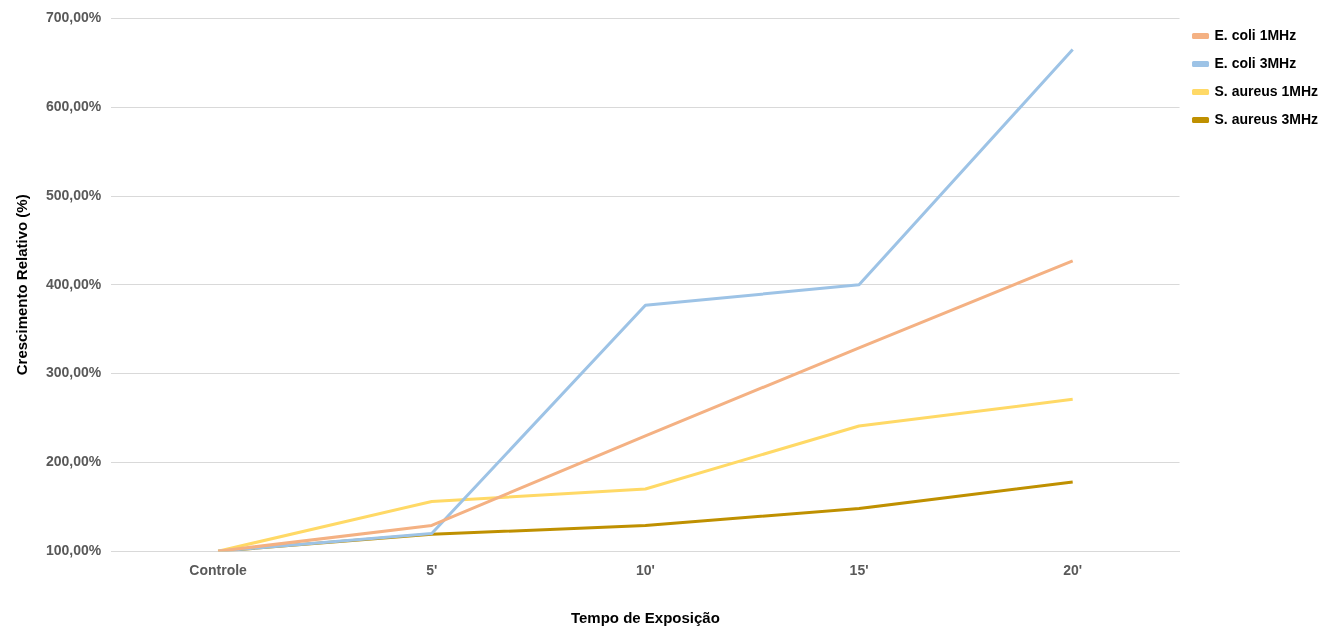 Image resolution: width=1338 pixels, height=637 pixels. Describe the element at coordinates (1255, 62) in the screenshot. I see `legend-label: E. coli 3MHz` at that location.